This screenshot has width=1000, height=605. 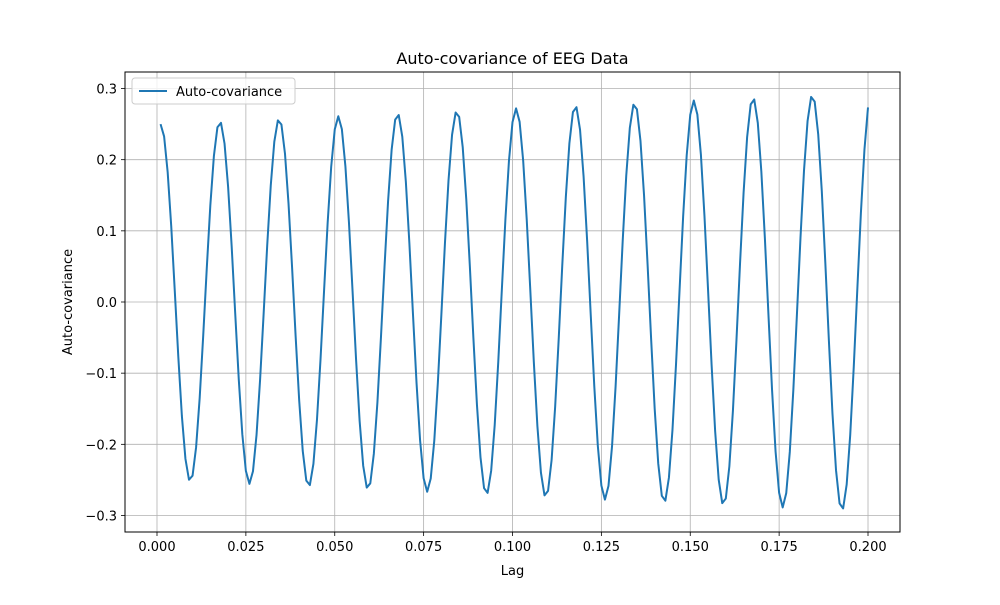 I want to click on x-tick-label: 0.100, so click(x=512, y=547).